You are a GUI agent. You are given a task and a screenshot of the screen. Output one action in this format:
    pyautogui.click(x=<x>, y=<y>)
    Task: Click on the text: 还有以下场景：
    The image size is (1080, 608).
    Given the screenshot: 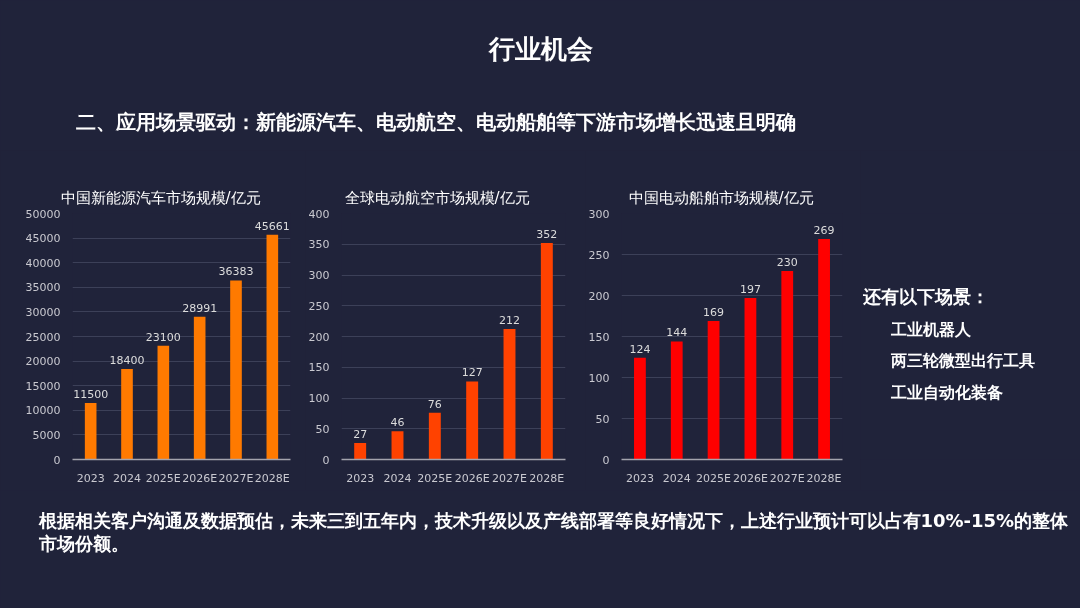 What is the action you would take?
    pyautogui.click(x=925, y=297)
    